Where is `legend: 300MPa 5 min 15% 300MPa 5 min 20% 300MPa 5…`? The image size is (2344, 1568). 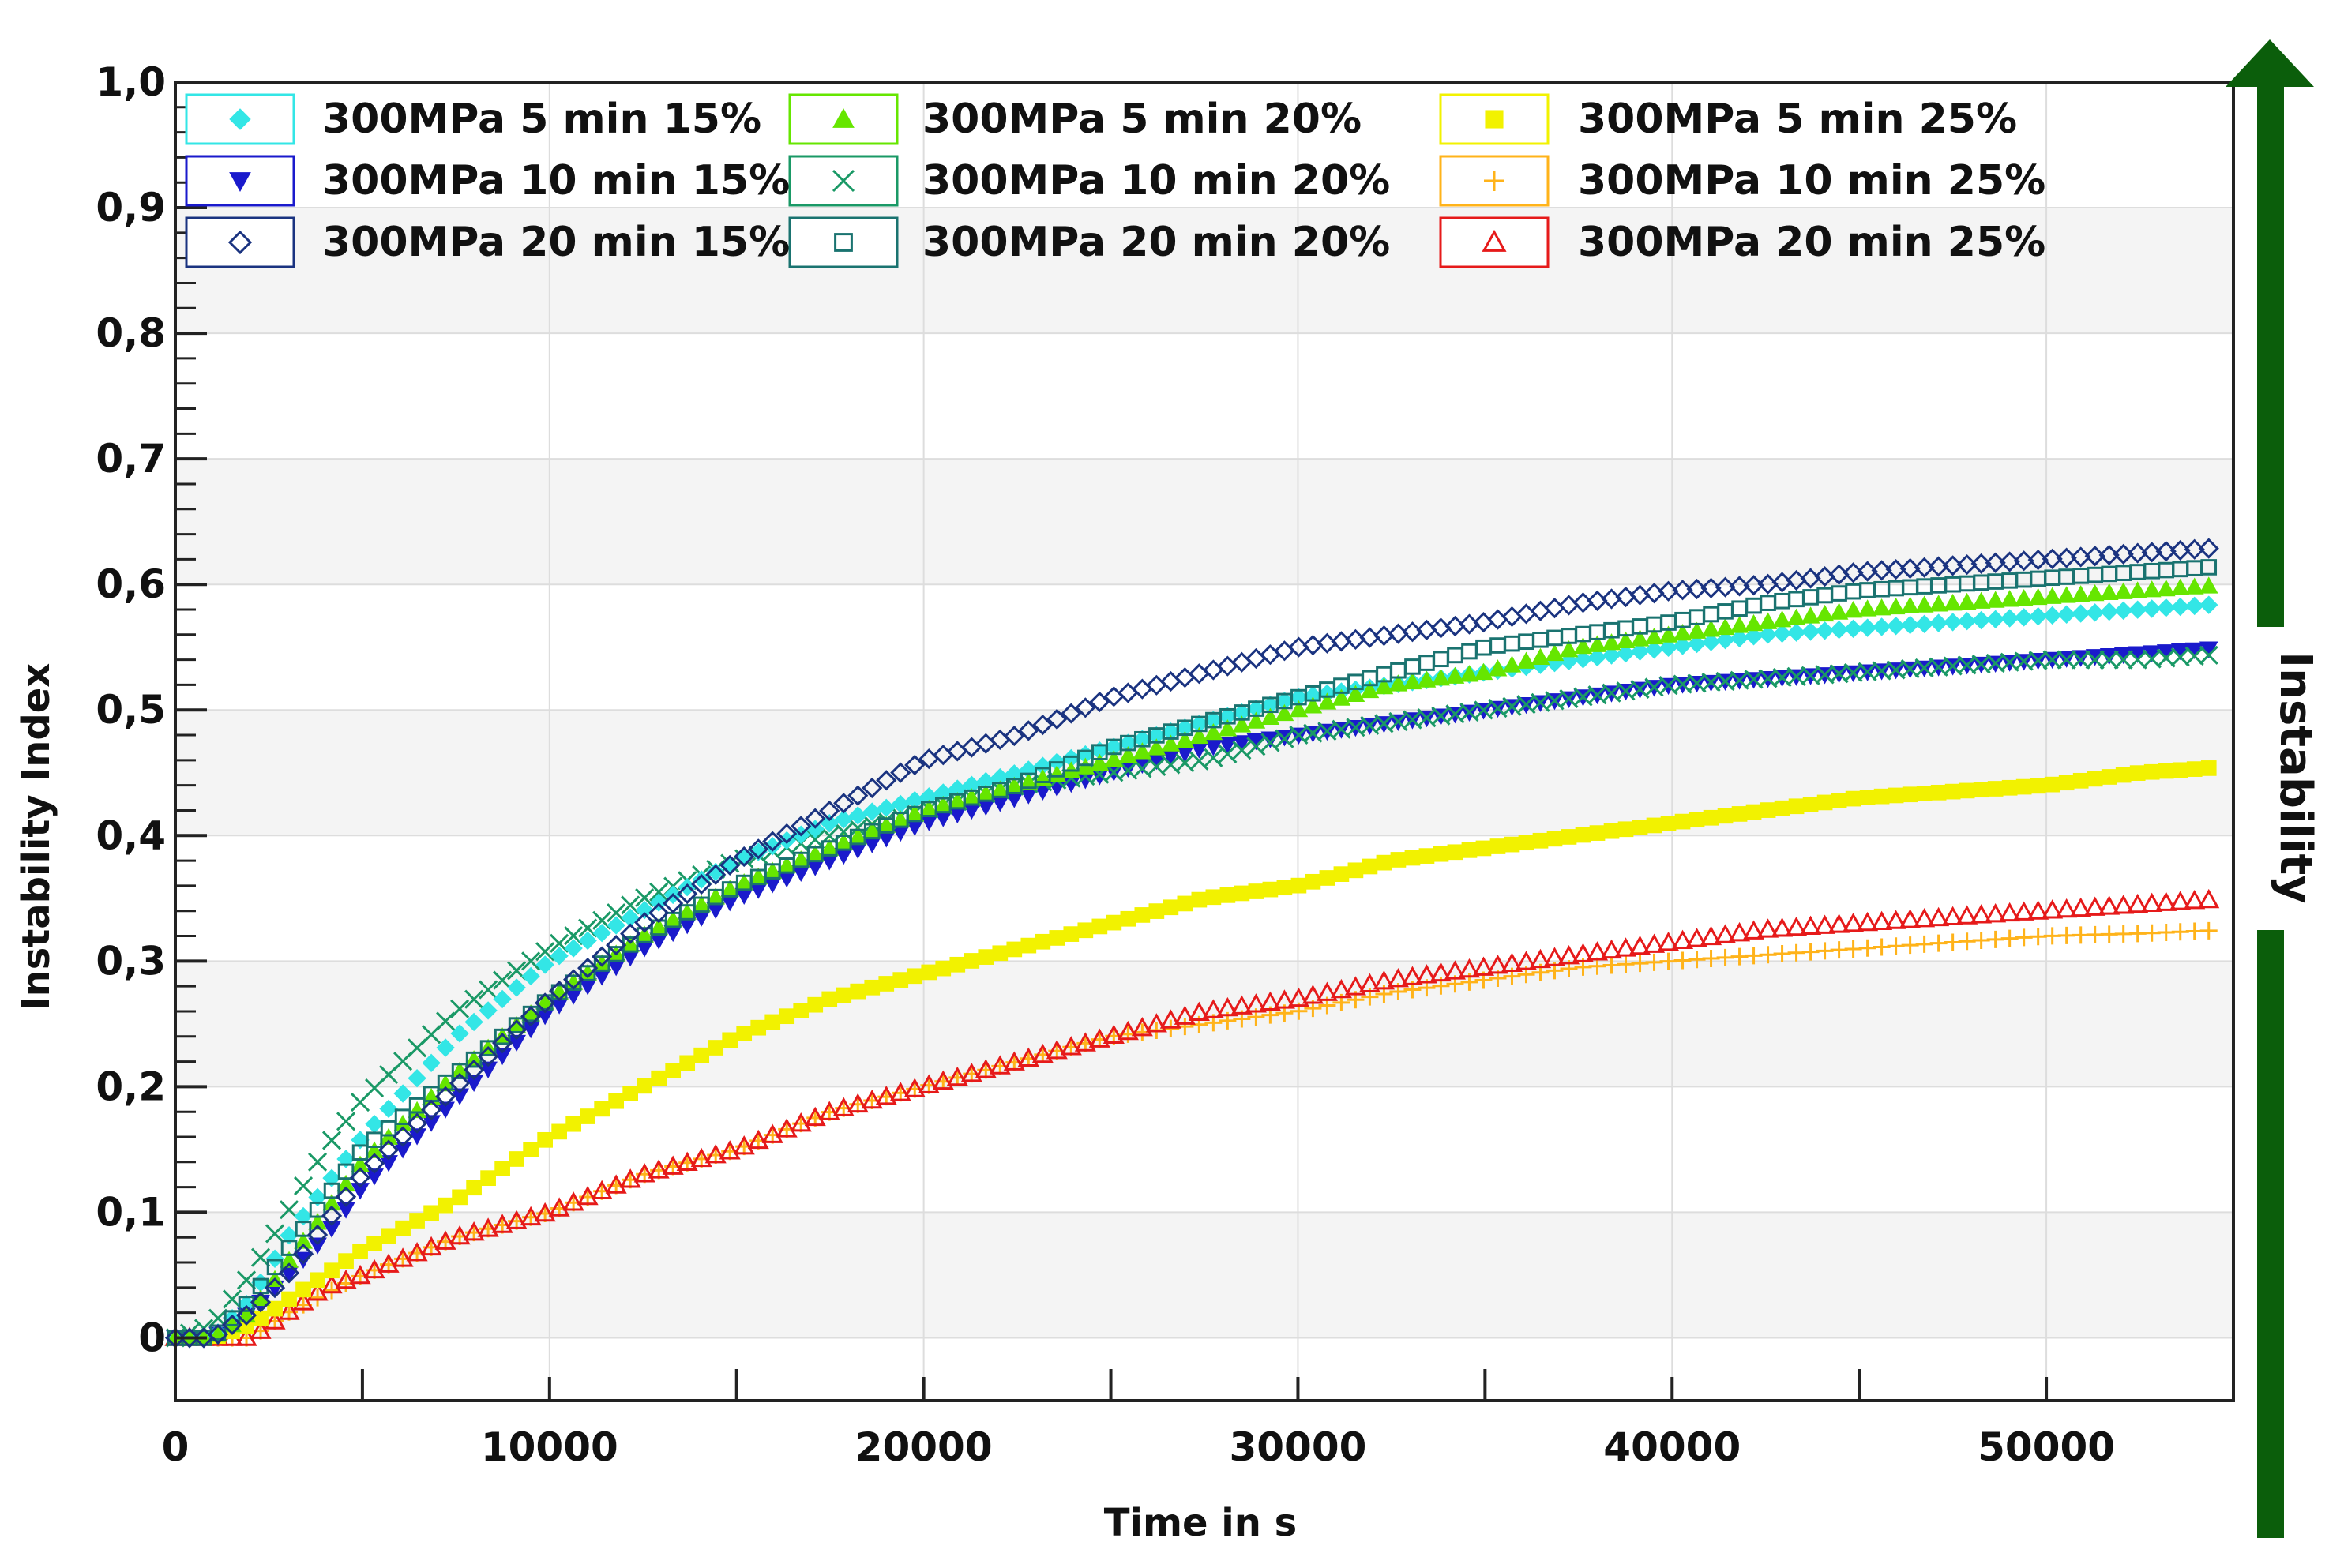
legend: 300MPa 5 min 15% 300MPa 5 min 20% 300MPa 5… is located at coordinates (1115, 180).